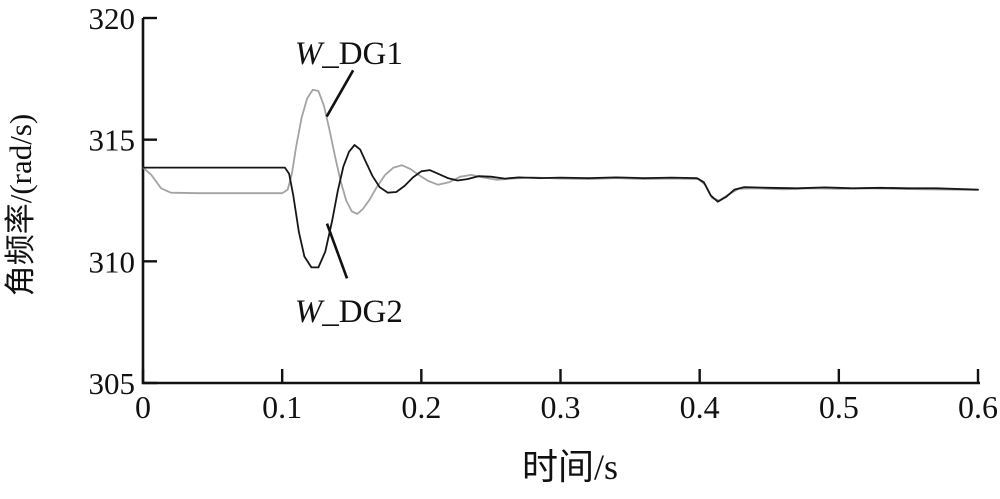  What do you see at coordinates (143, 407) in the screenshot?
I see `x-tick-label-0: 0` at bounding box center [143, 407].